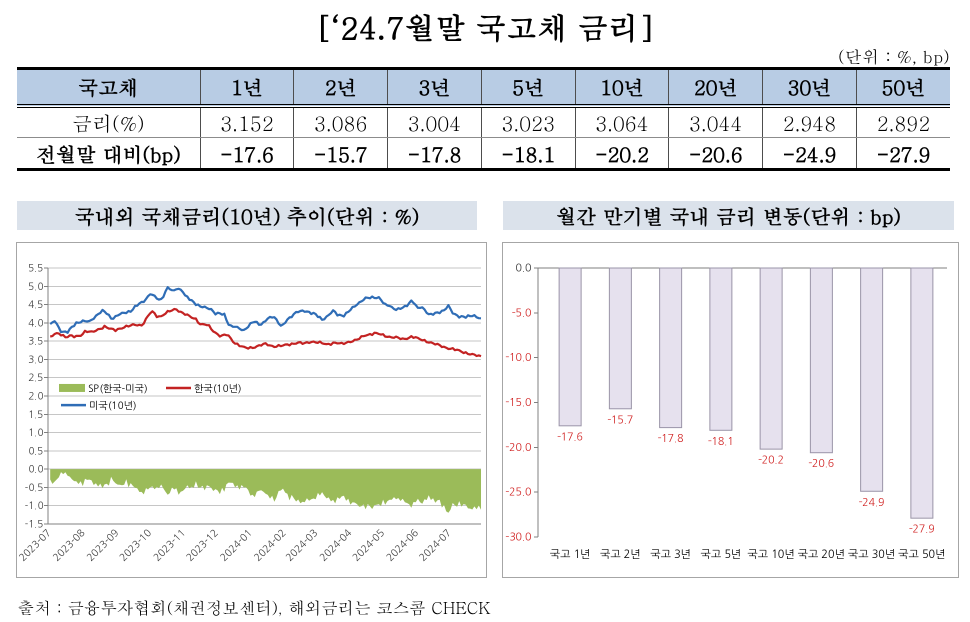 The width and height of the screenshot is (970, 622). I want to click on cell-value: -17.8, so click(434, 153).